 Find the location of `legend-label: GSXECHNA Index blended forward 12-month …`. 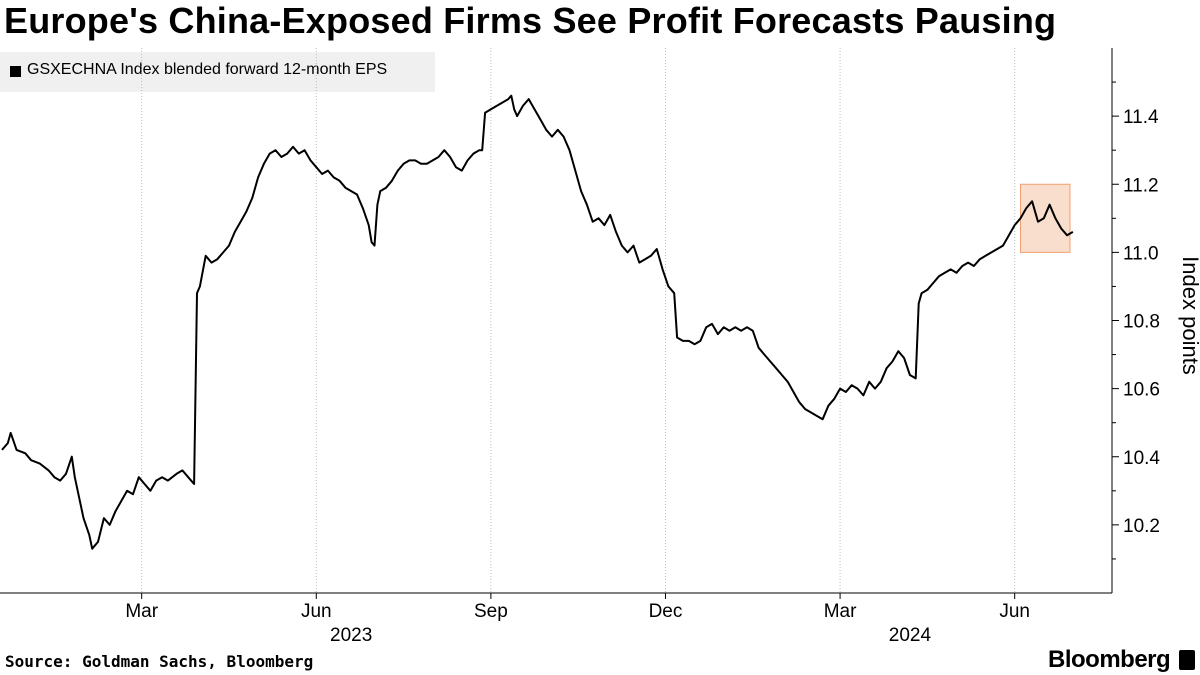

legend-label: GSXECHNA Index blended forward 12-month … is located at coordinates (207, 69).